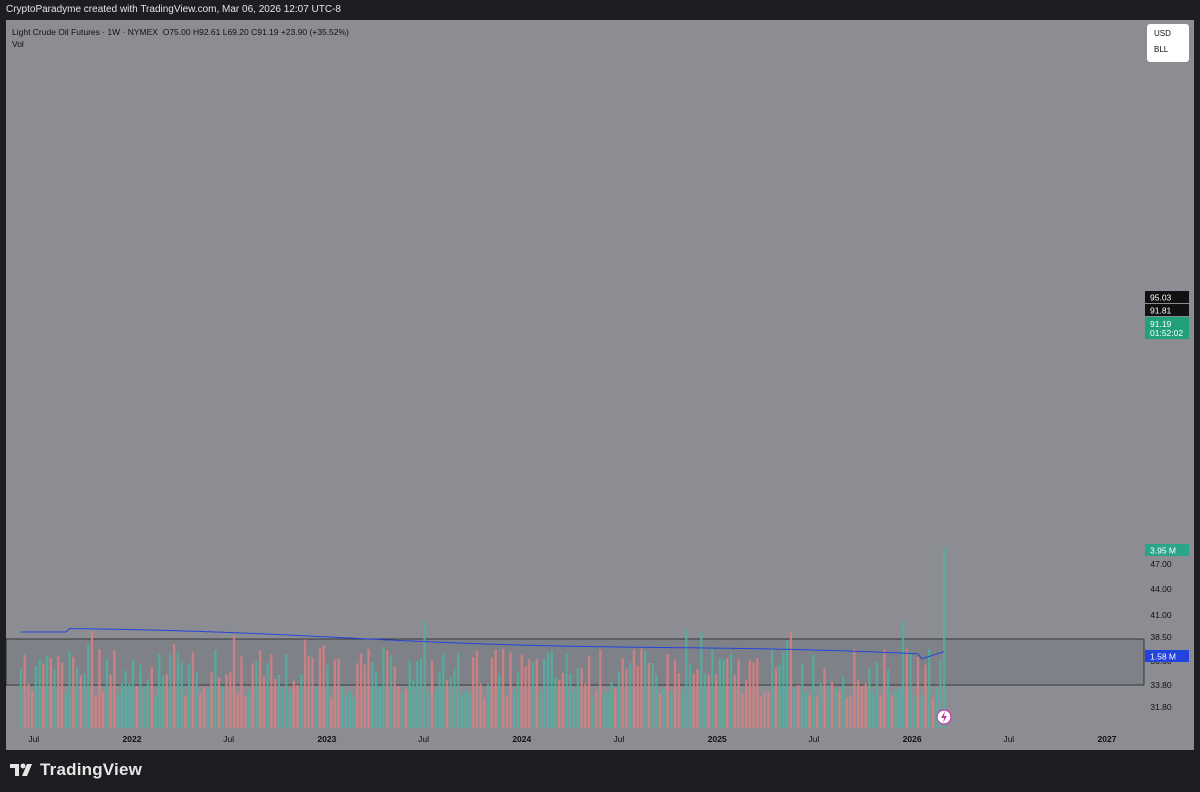  What do you see at coordinates (91, 769) in the screenshot?
I see `brand-name: TradingView` at bounding box center [91, 769].